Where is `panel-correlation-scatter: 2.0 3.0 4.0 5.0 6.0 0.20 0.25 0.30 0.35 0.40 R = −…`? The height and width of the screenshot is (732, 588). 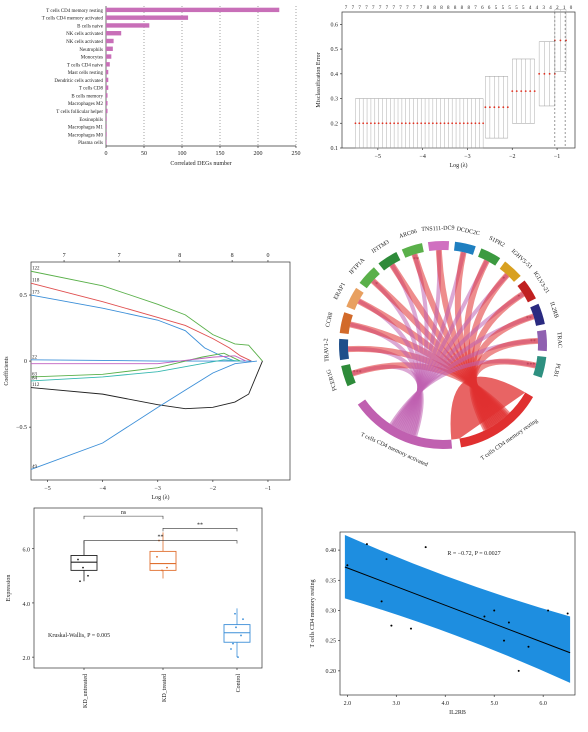 panel-correlation-scatter: 2.0 3.0 4.0 5.0 6.0 0.20 0.25 0.30 0.35 0.40 R = −… is located at coordinates (443, 623).